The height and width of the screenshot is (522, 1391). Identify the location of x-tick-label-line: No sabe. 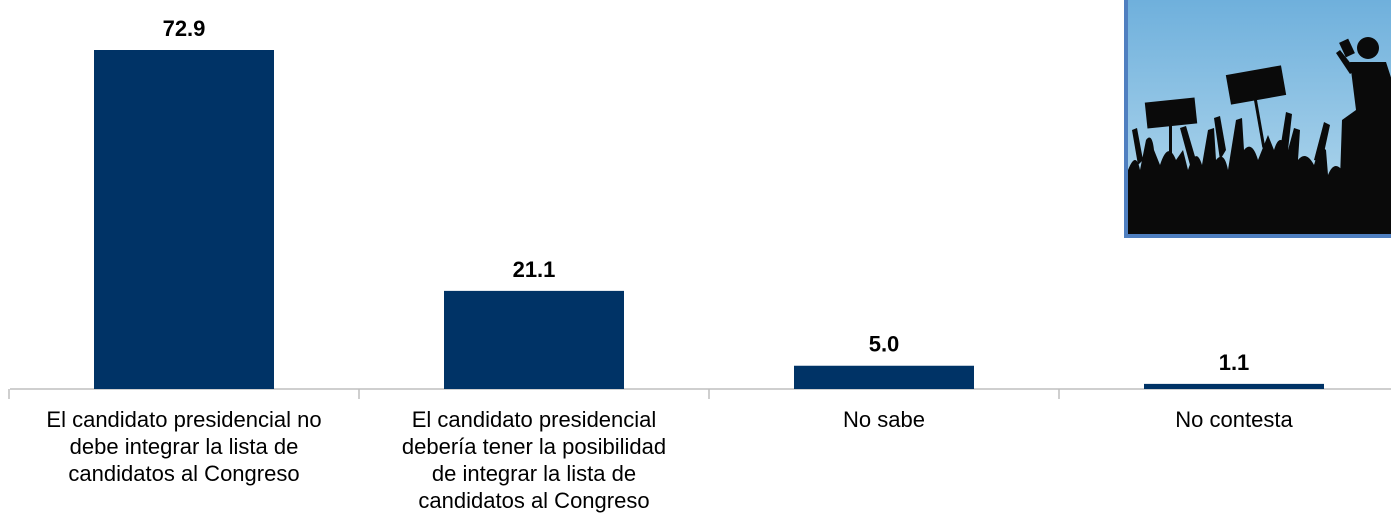
(884, 419).